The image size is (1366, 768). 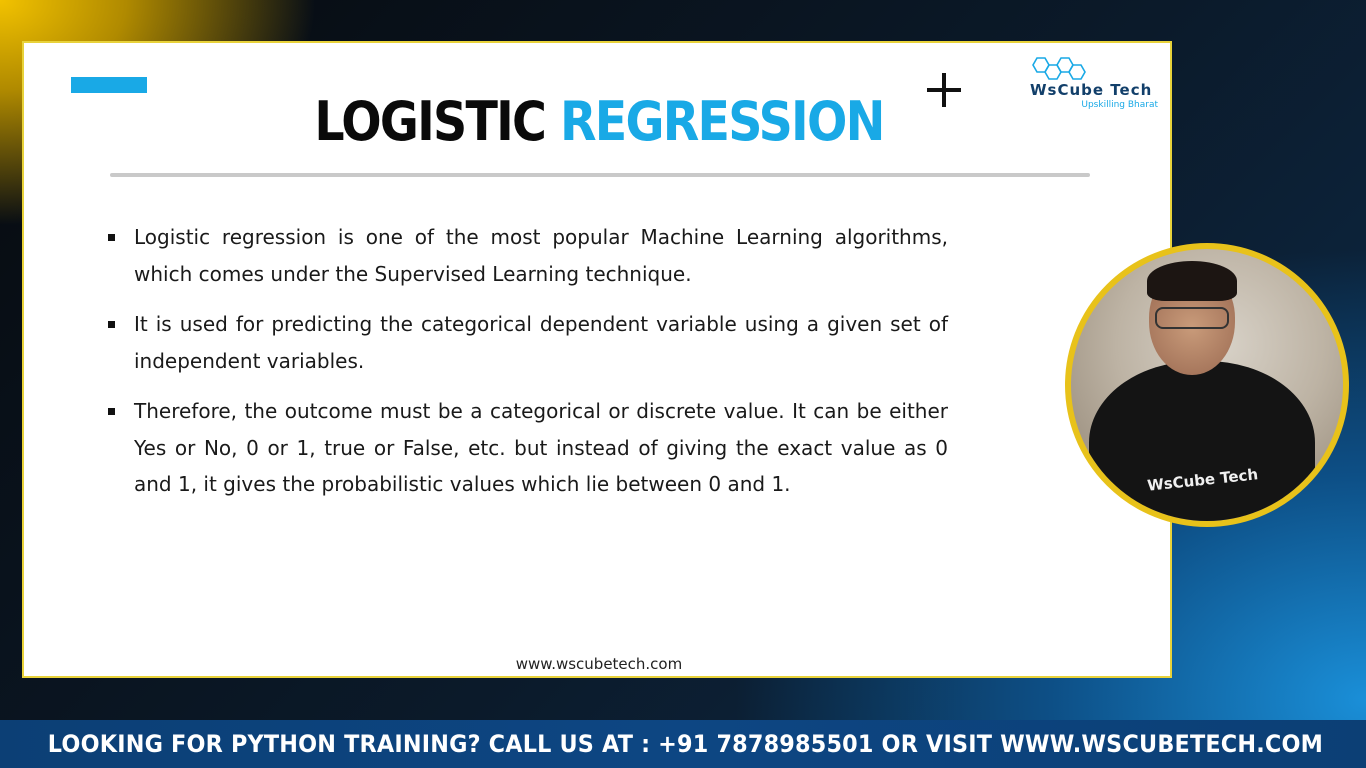 I want to click on logo-name: WsCube Tech, so click(x=1091, y=90).